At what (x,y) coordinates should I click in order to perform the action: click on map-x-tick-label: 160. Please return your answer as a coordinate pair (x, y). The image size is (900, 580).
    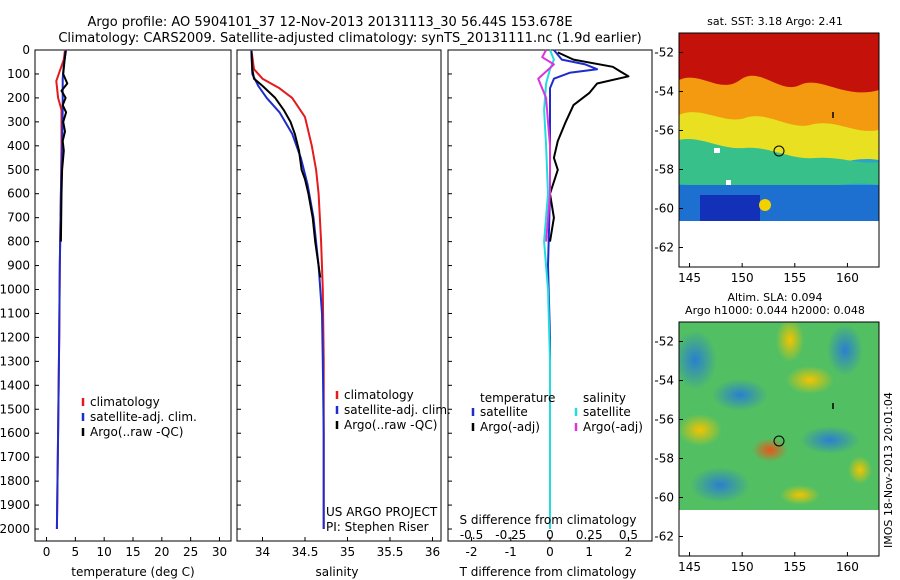
    Looking at the image, I should click on (847, 567).